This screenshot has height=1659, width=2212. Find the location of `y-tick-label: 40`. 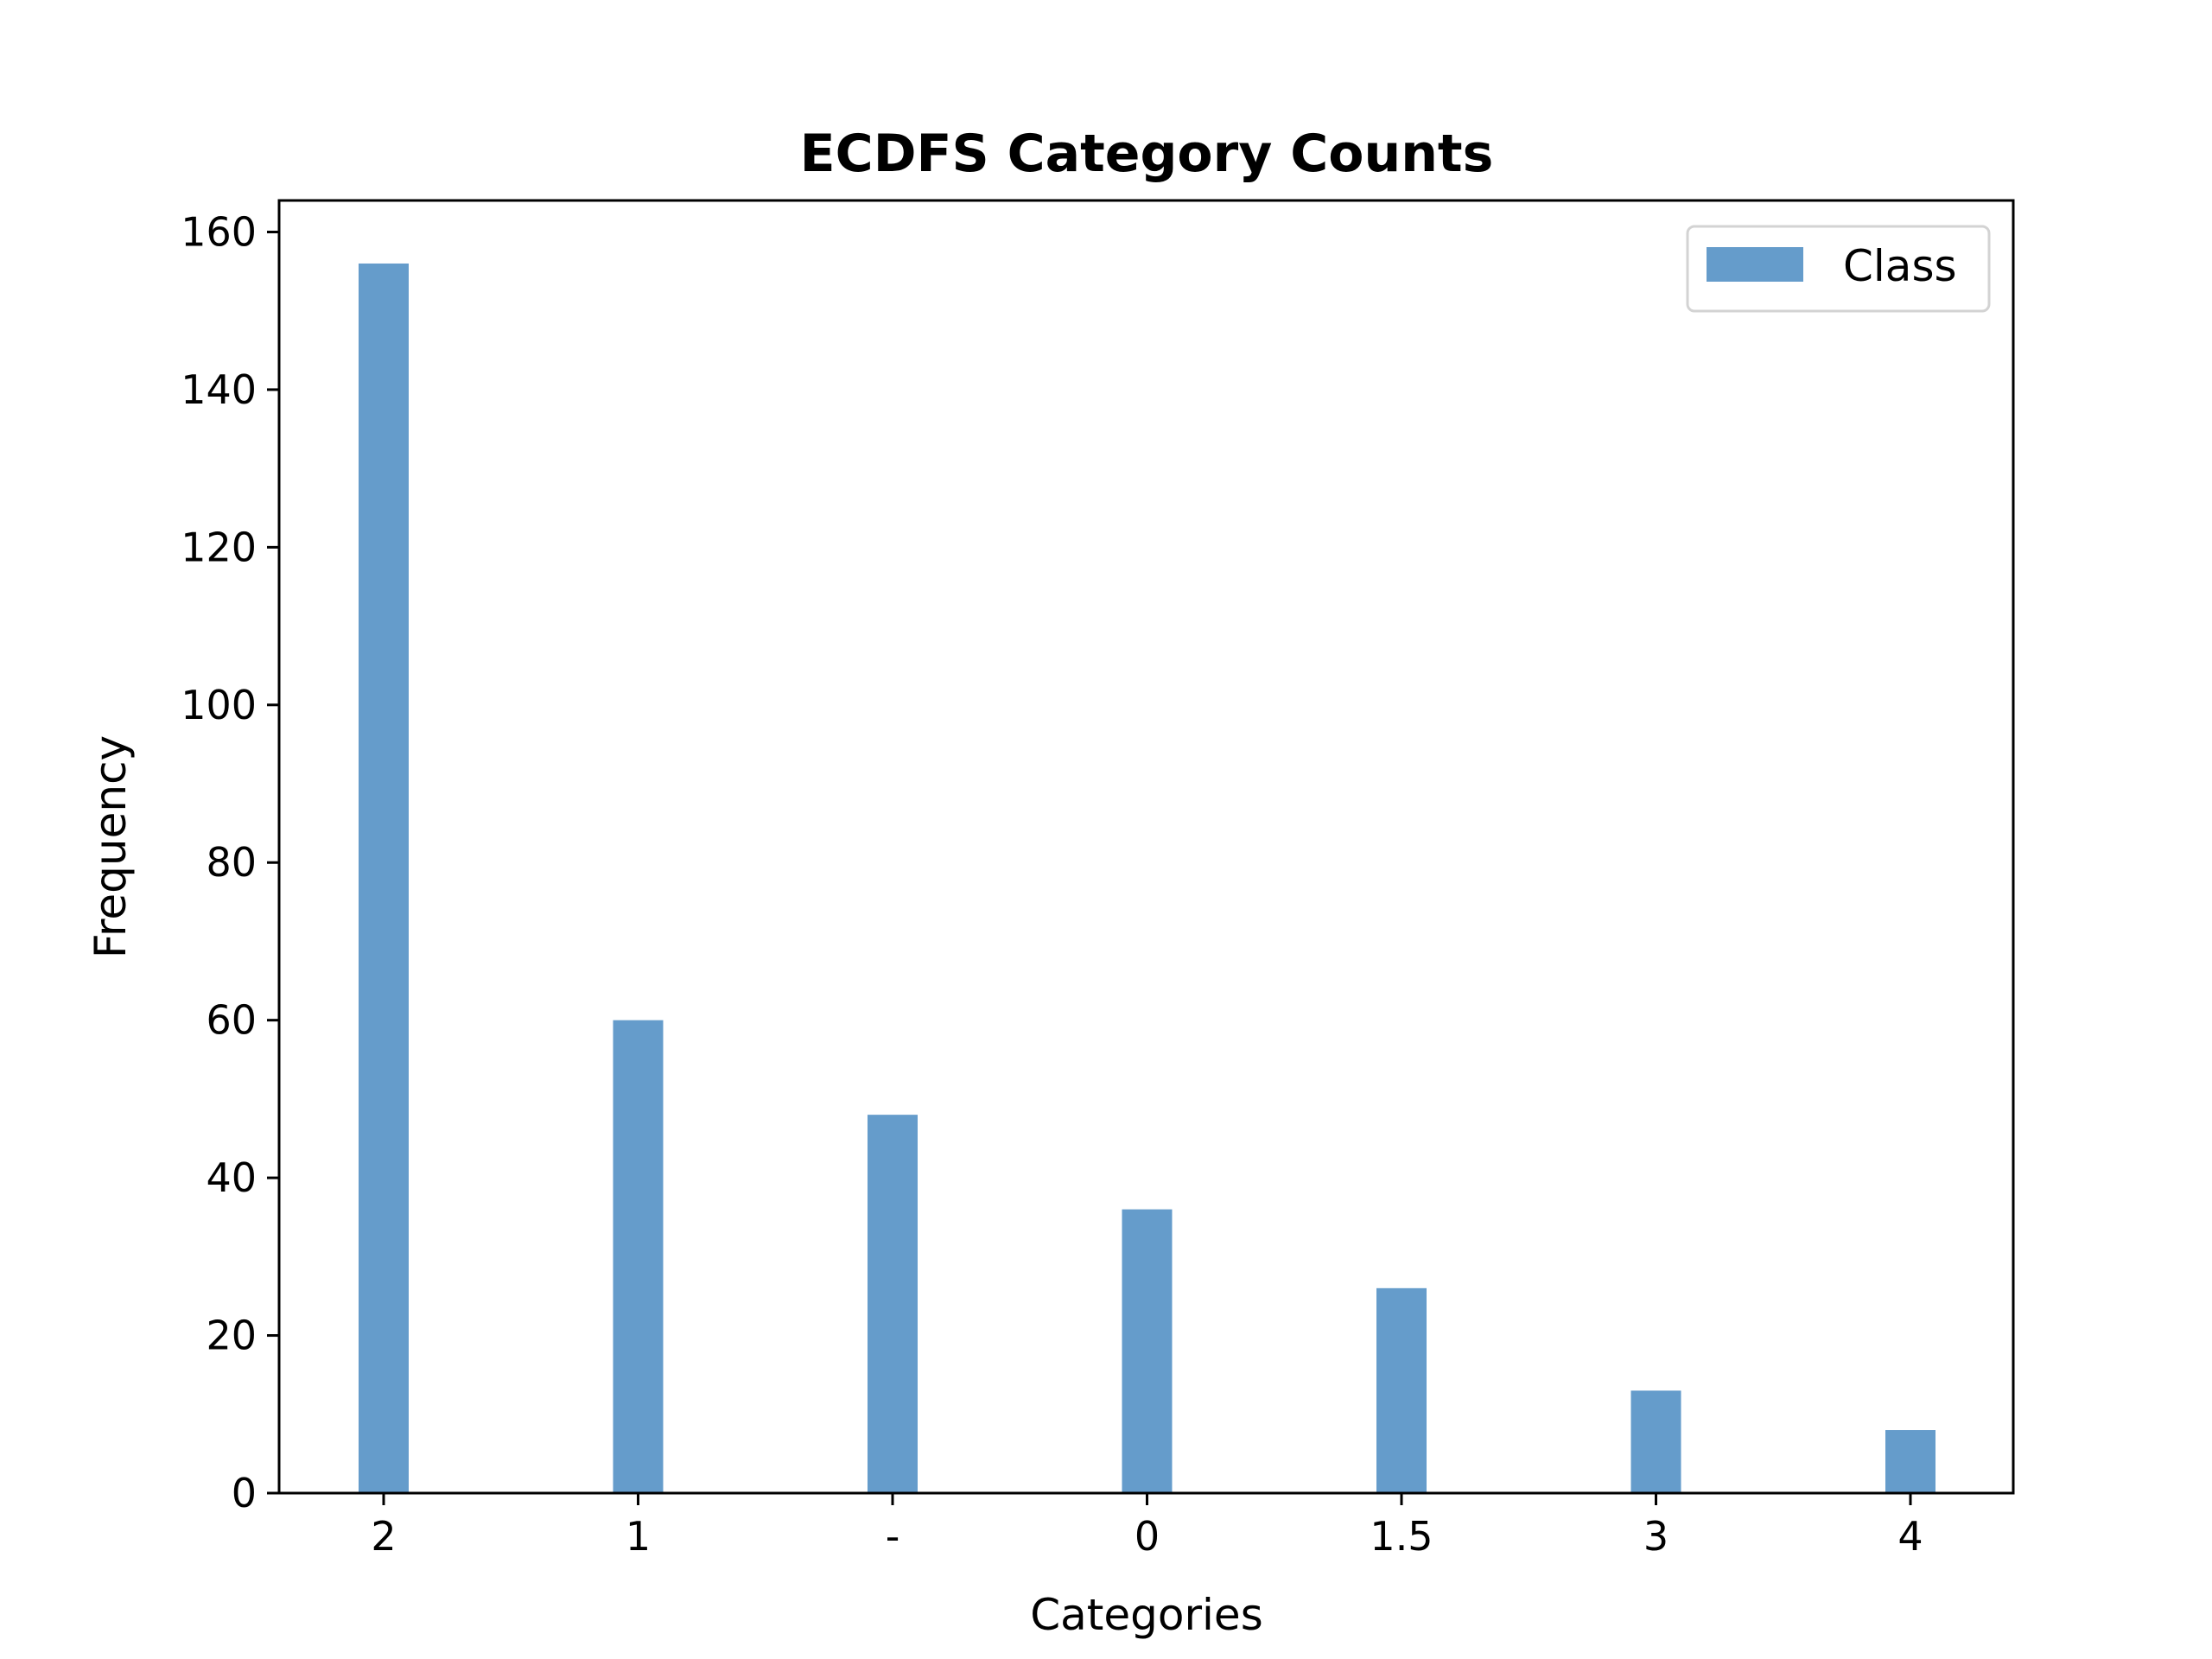

y-tick-label: 40 is located at coordinates (232, 1177).